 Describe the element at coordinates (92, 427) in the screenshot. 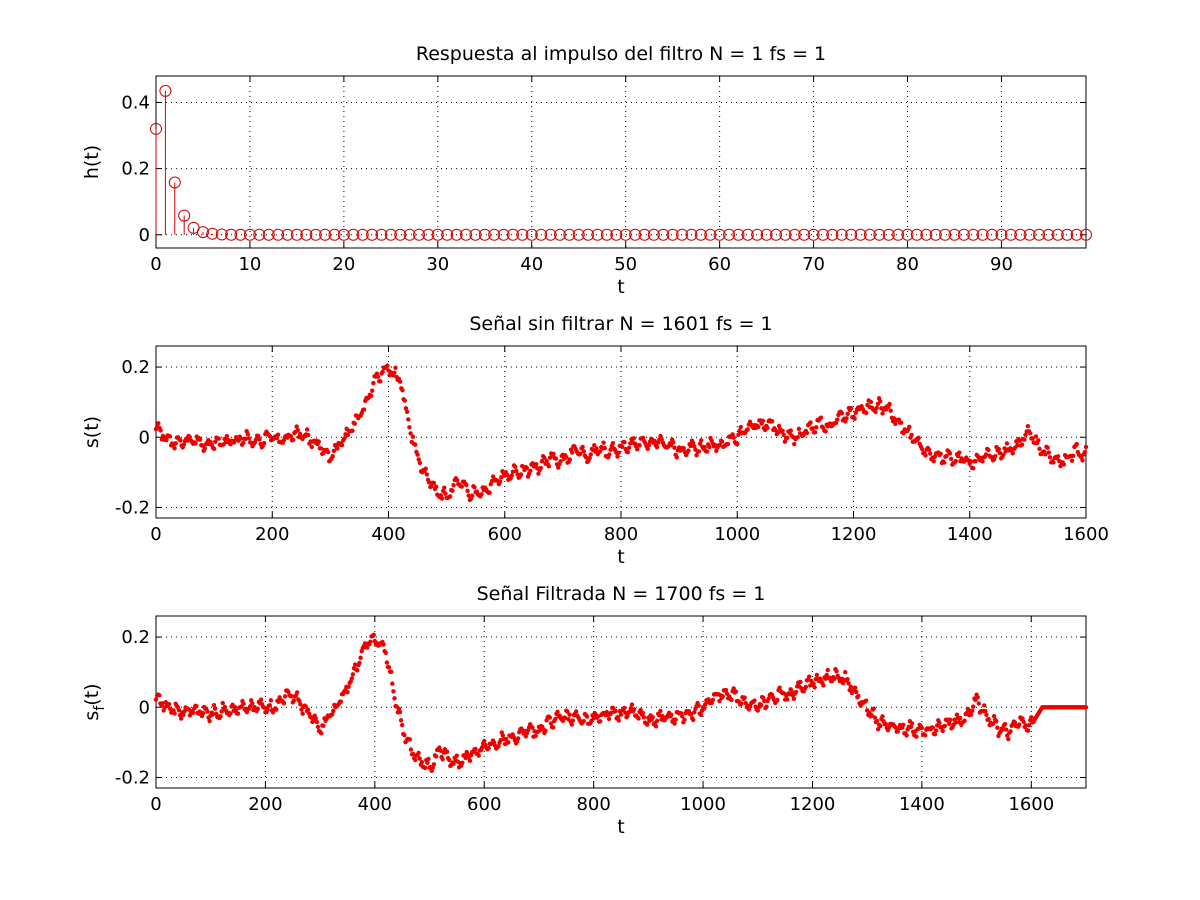

I see `y-axis-label-suffix: (t)` at that location.